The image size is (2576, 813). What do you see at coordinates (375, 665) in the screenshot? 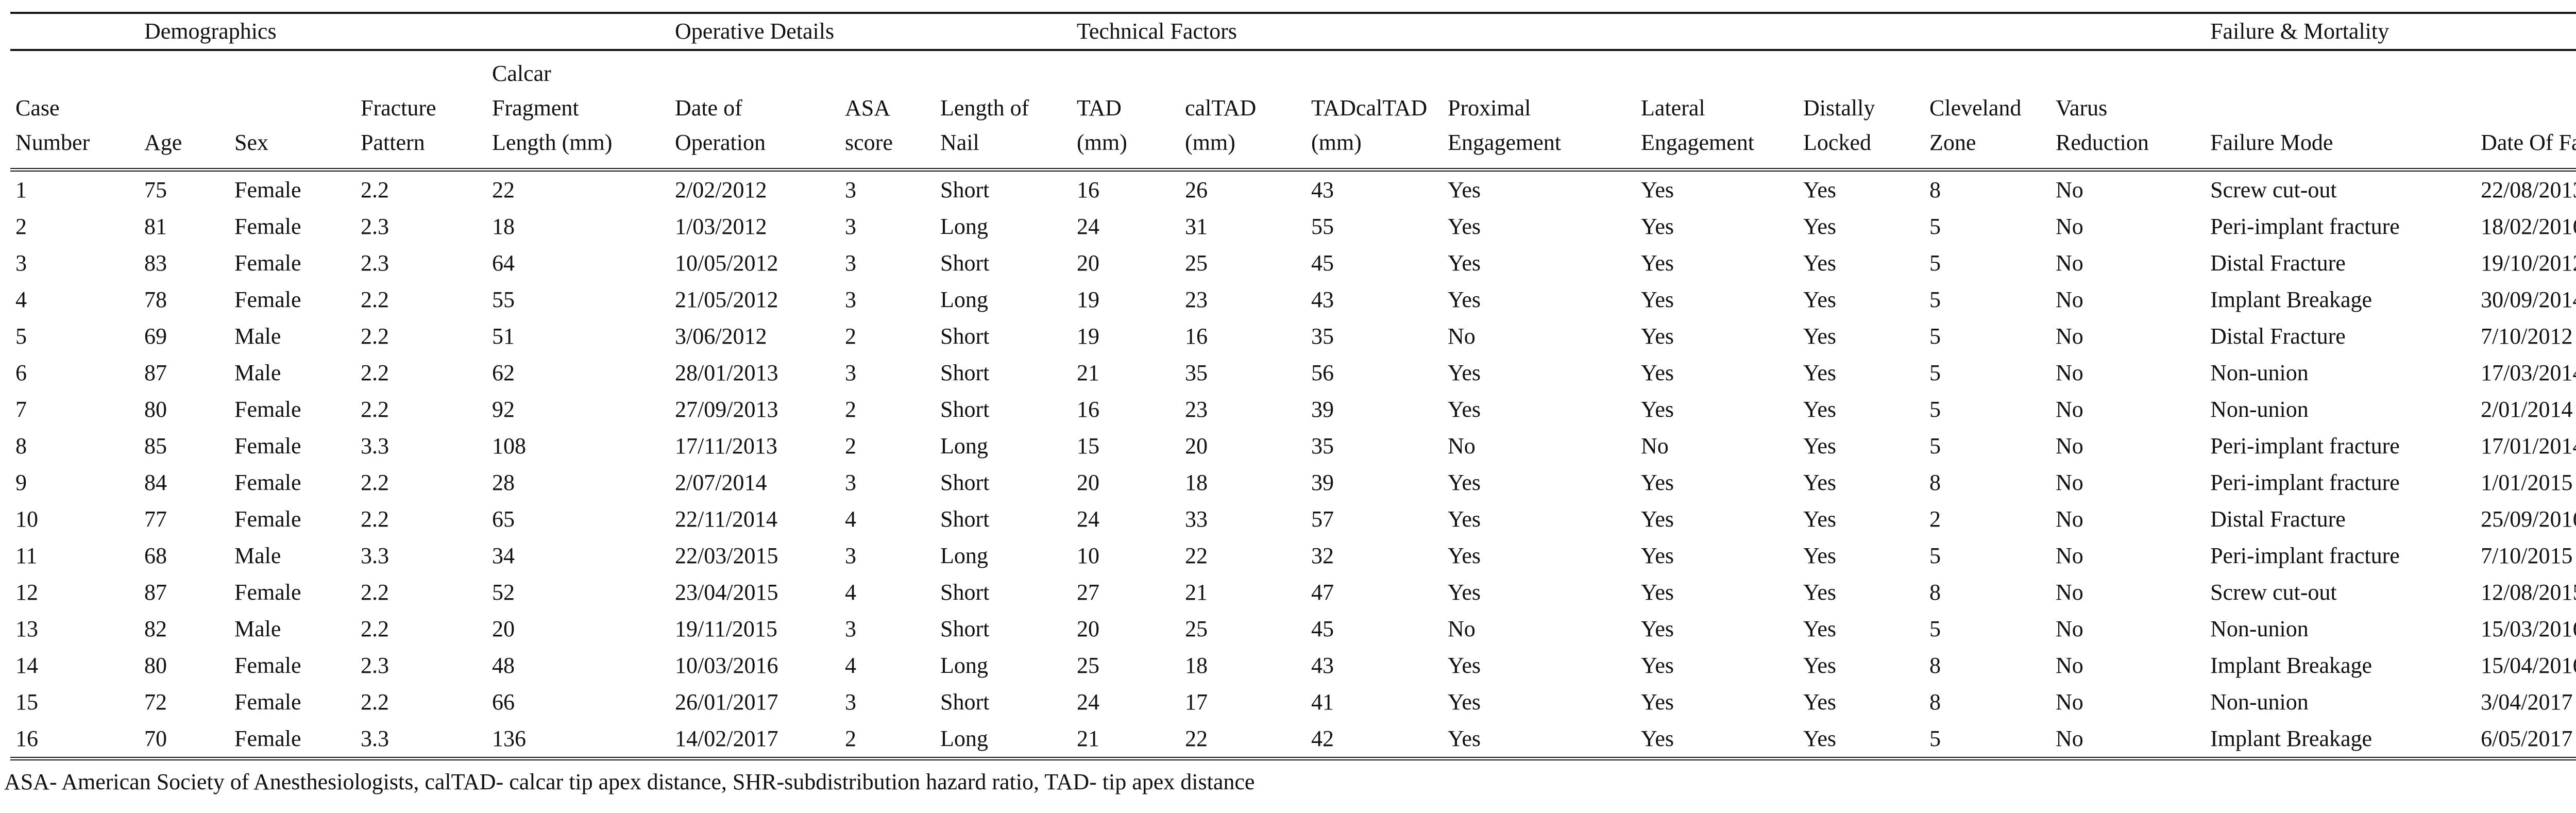
I see `cell-fracture-pattern: 2.3` at bounding box center [375, 665].